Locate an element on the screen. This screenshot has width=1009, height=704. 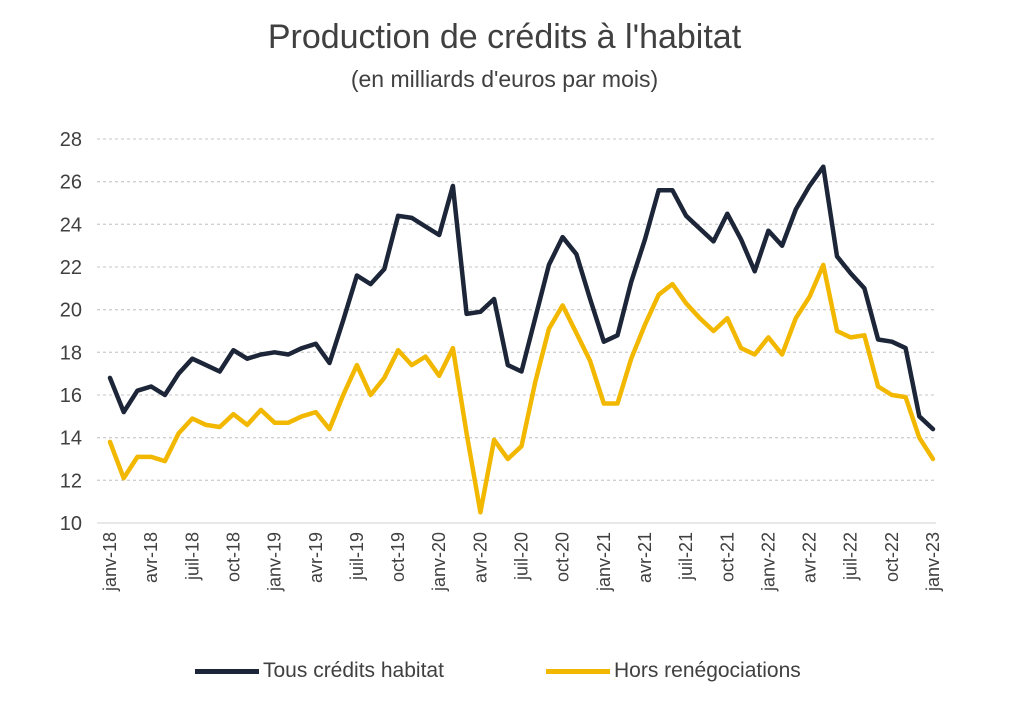
x-tick-label: juil-18 is located at coordinates (192, 556).